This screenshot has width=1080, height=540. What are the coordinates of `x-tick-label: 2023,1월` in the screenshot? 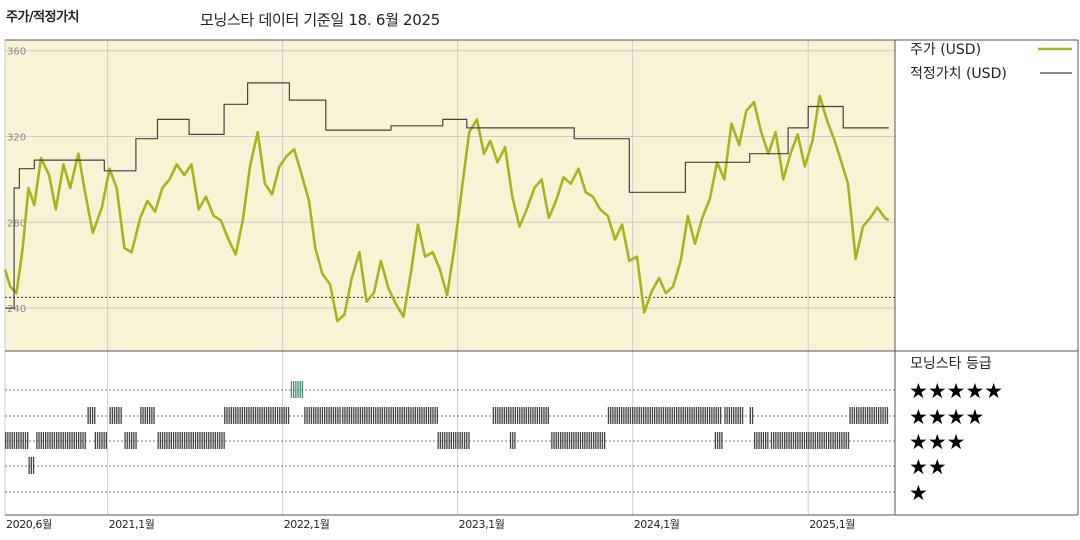 It's located at (482, 524).